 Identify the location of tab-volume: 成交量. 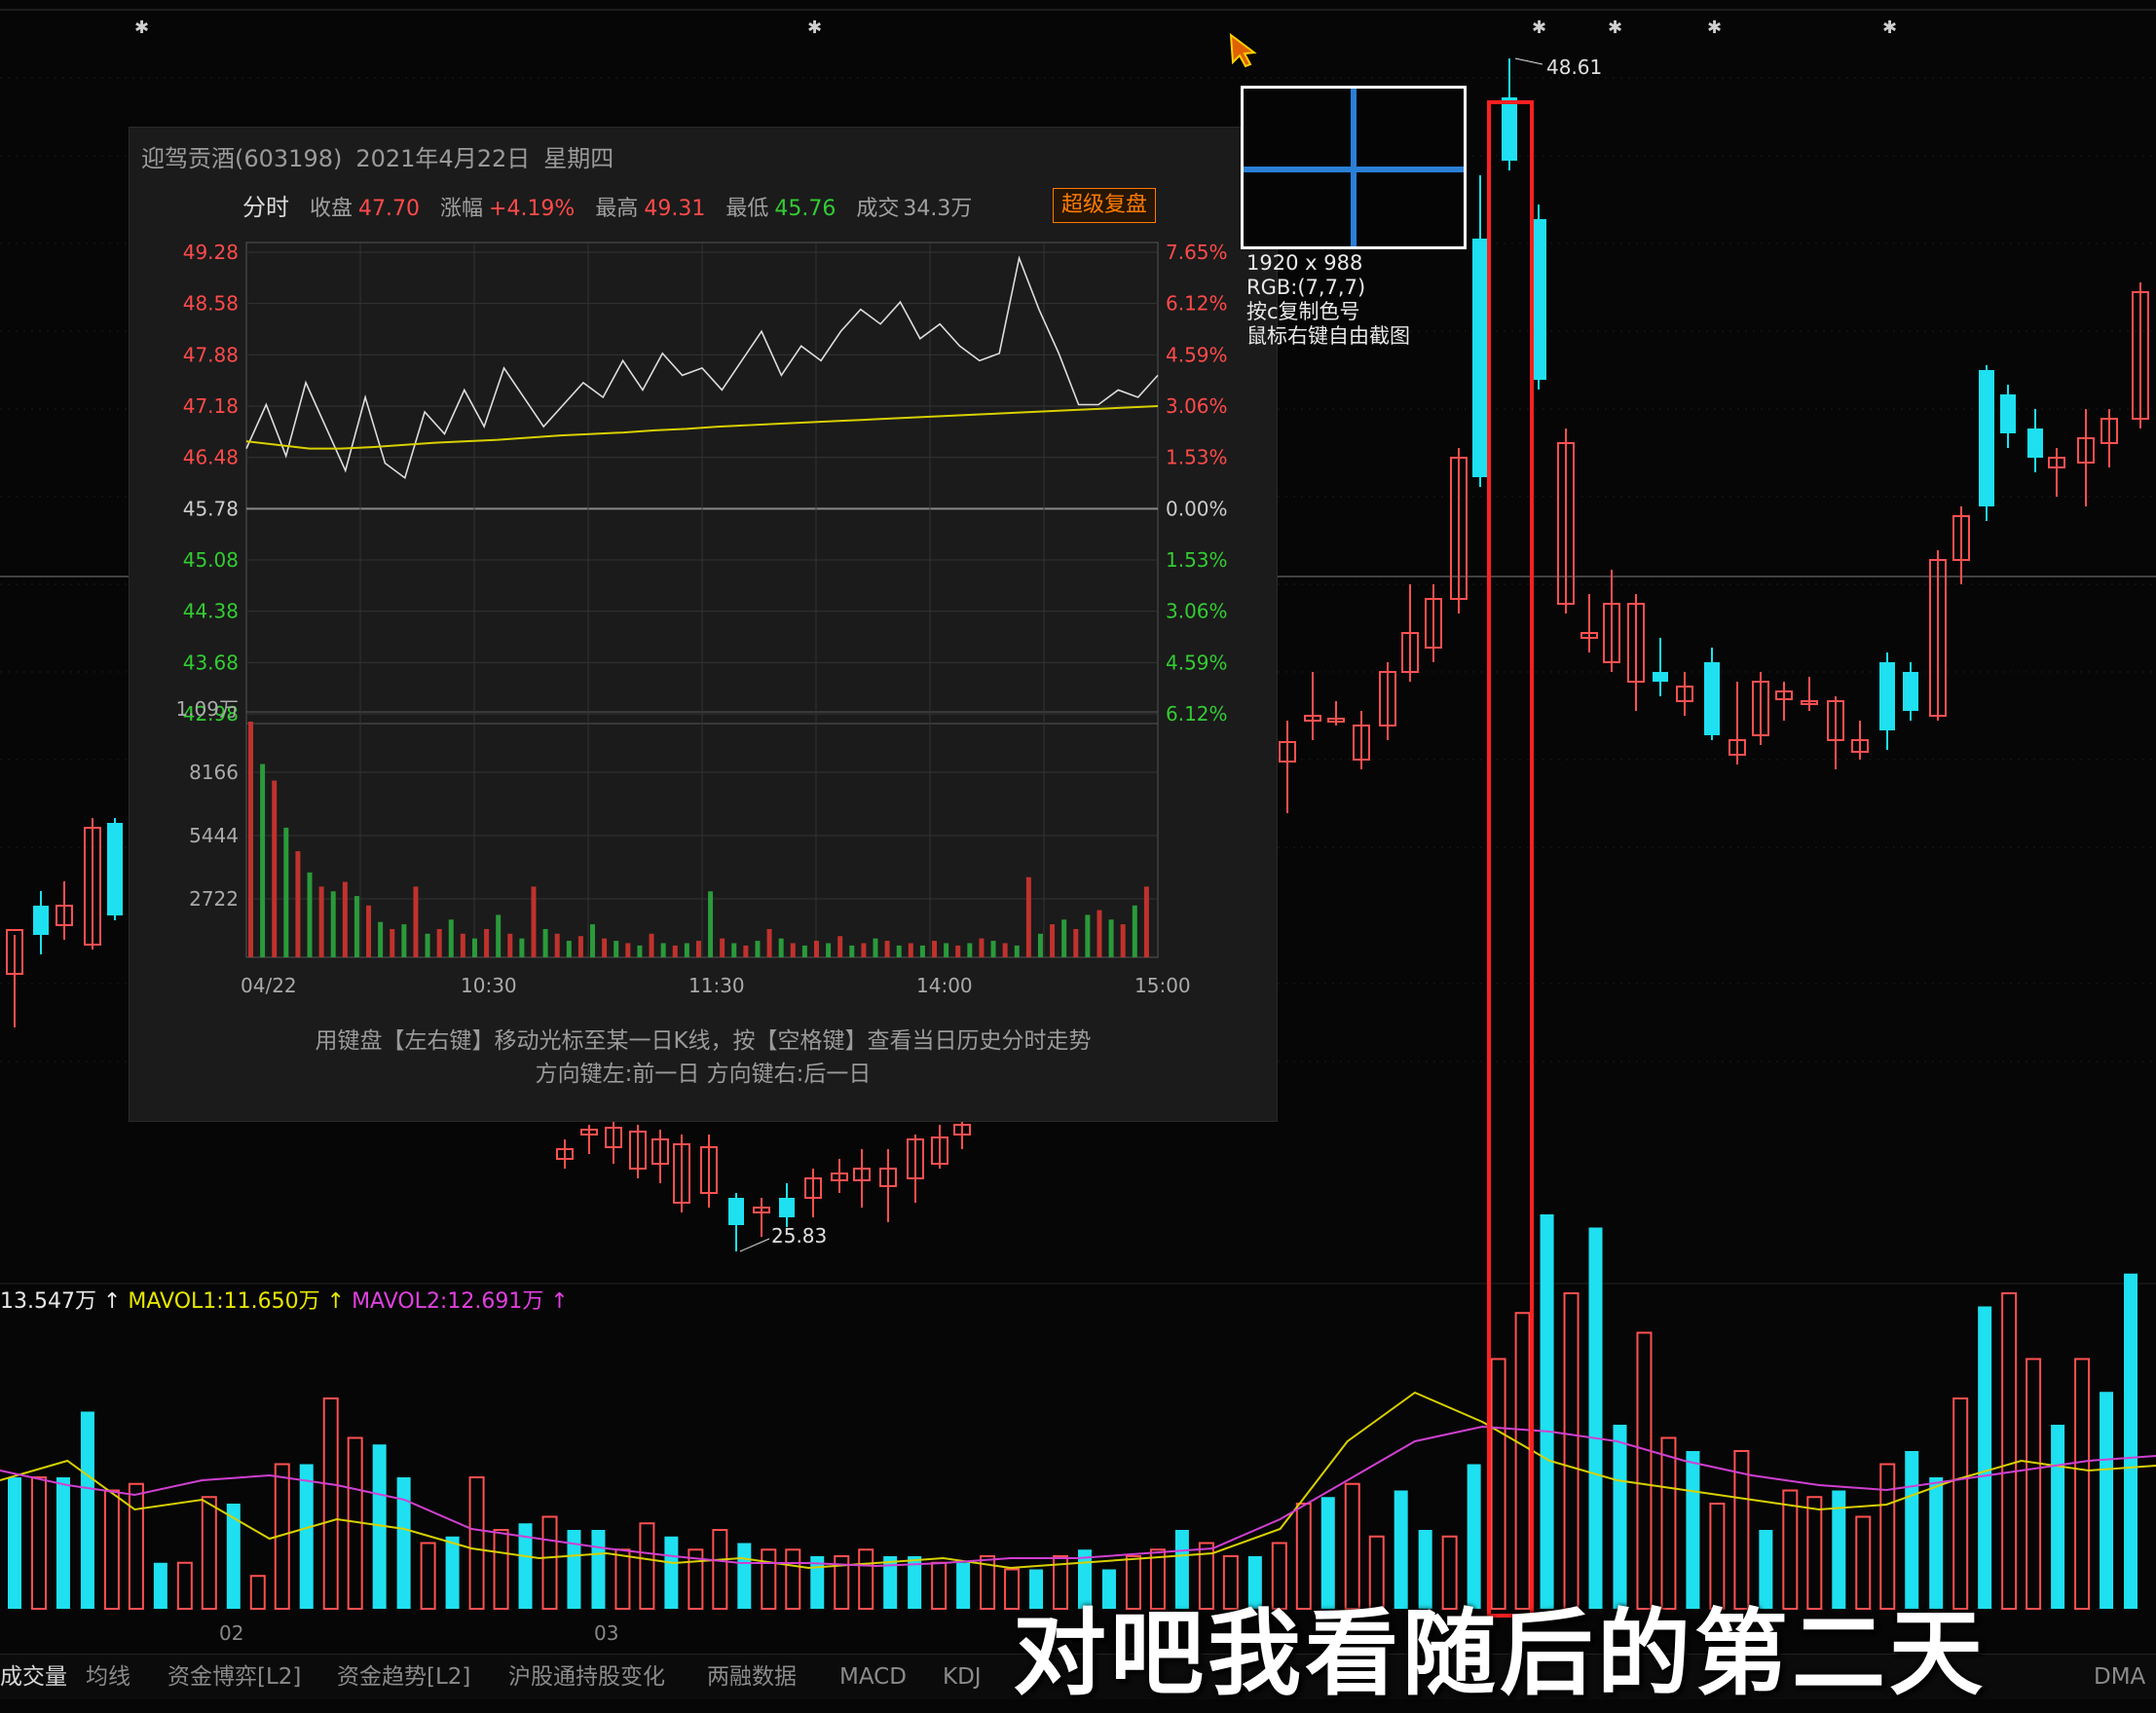
(34, 1677).